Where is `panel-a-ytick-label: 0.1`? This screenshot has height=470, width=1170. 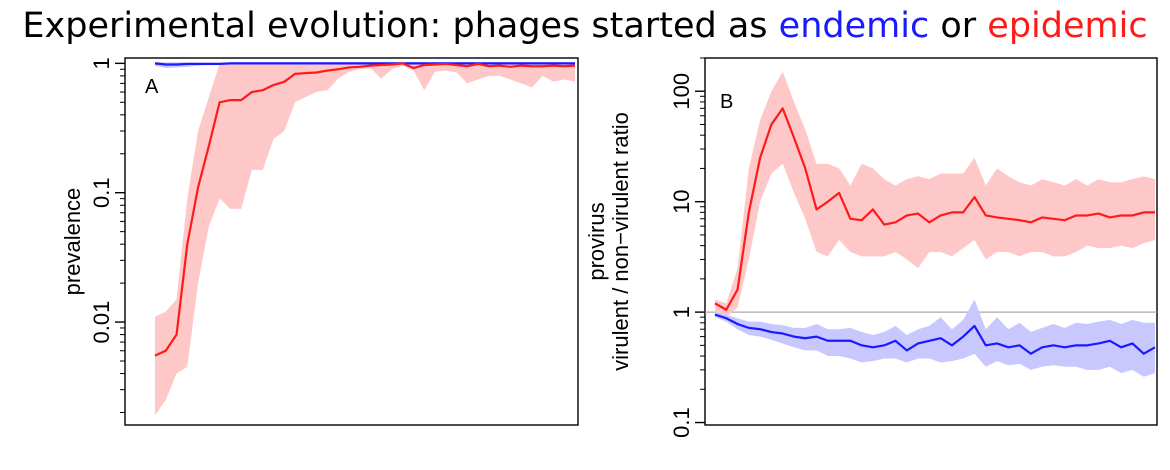
panel-a-ytick-label: 0.1 is located at coordinates (101, 192).